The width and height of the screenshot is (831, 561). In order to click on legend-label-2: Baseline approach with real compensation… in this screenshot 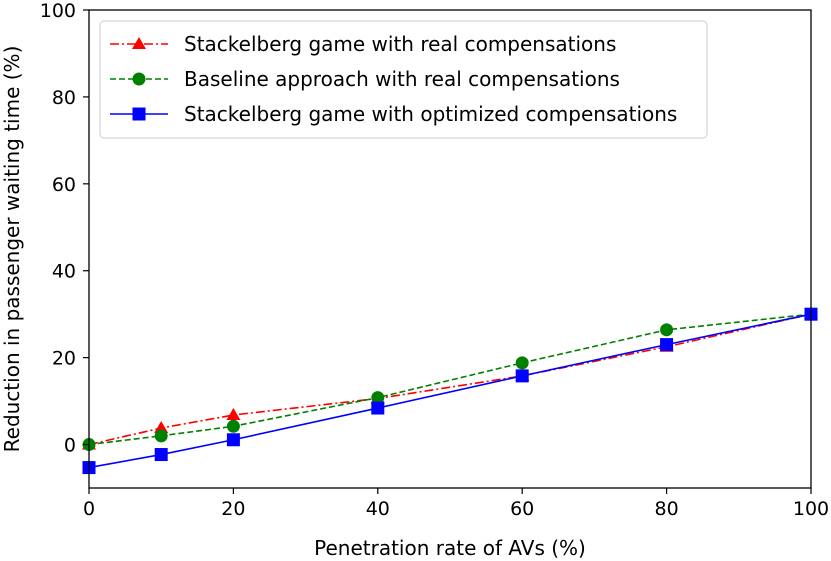, I will do `click(402, 79)`.